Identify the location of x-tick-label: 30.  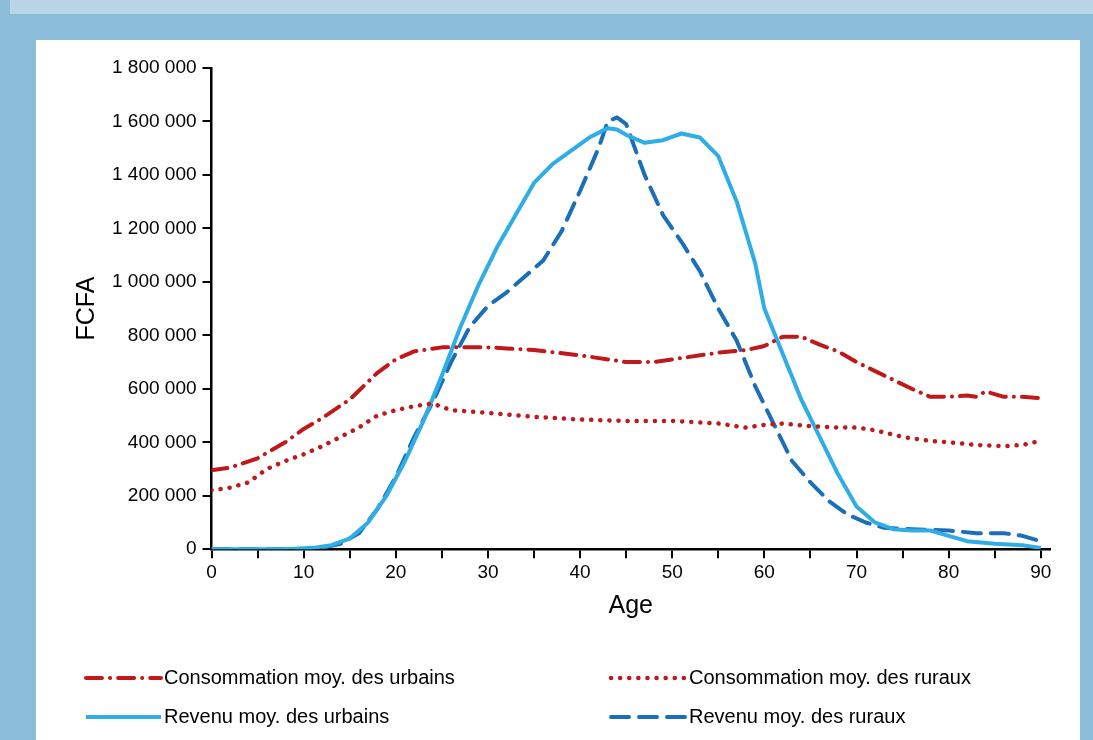
(488, 571).